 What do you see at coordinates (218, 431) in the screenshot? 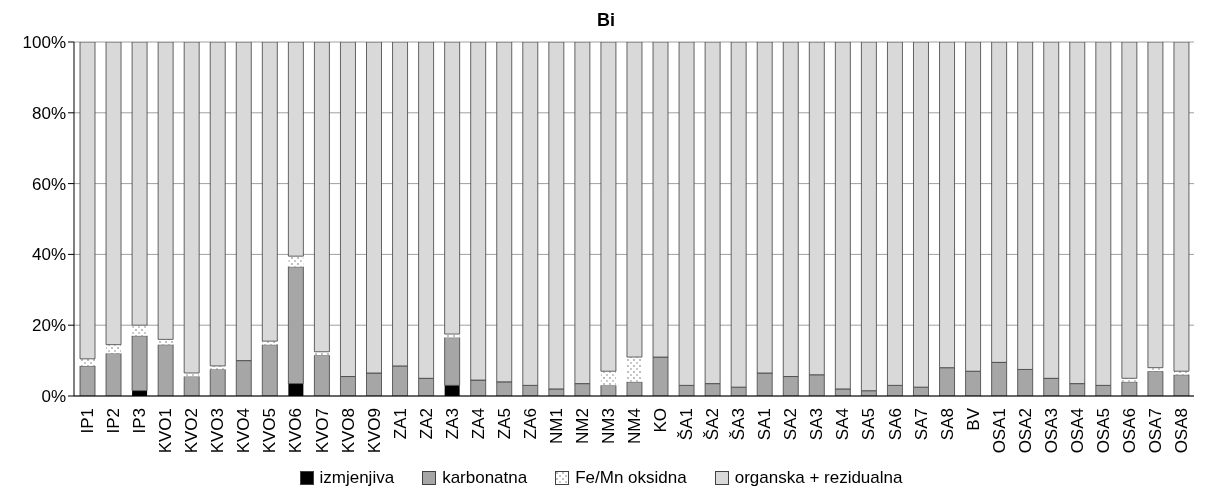
I see `x-tick-label: KVO3` at bounding box center [218, 431].